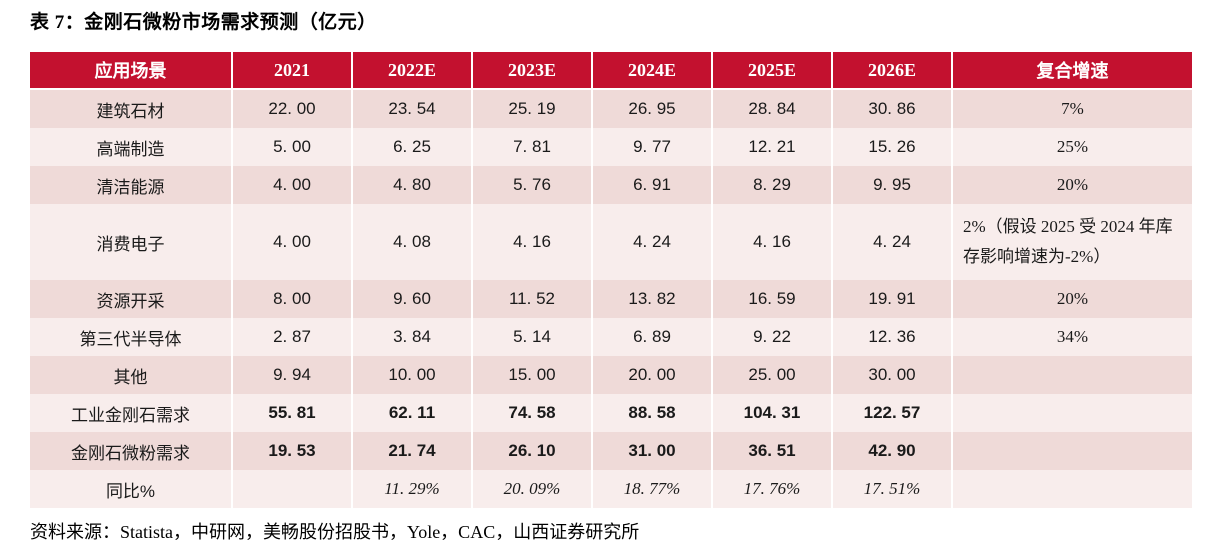 This screenshot has height=560, width=1214. What do you see at coordinates (413, 147) in the screenshot?
I see `value-cell: 6. 25` at bounding box center [413, 147].